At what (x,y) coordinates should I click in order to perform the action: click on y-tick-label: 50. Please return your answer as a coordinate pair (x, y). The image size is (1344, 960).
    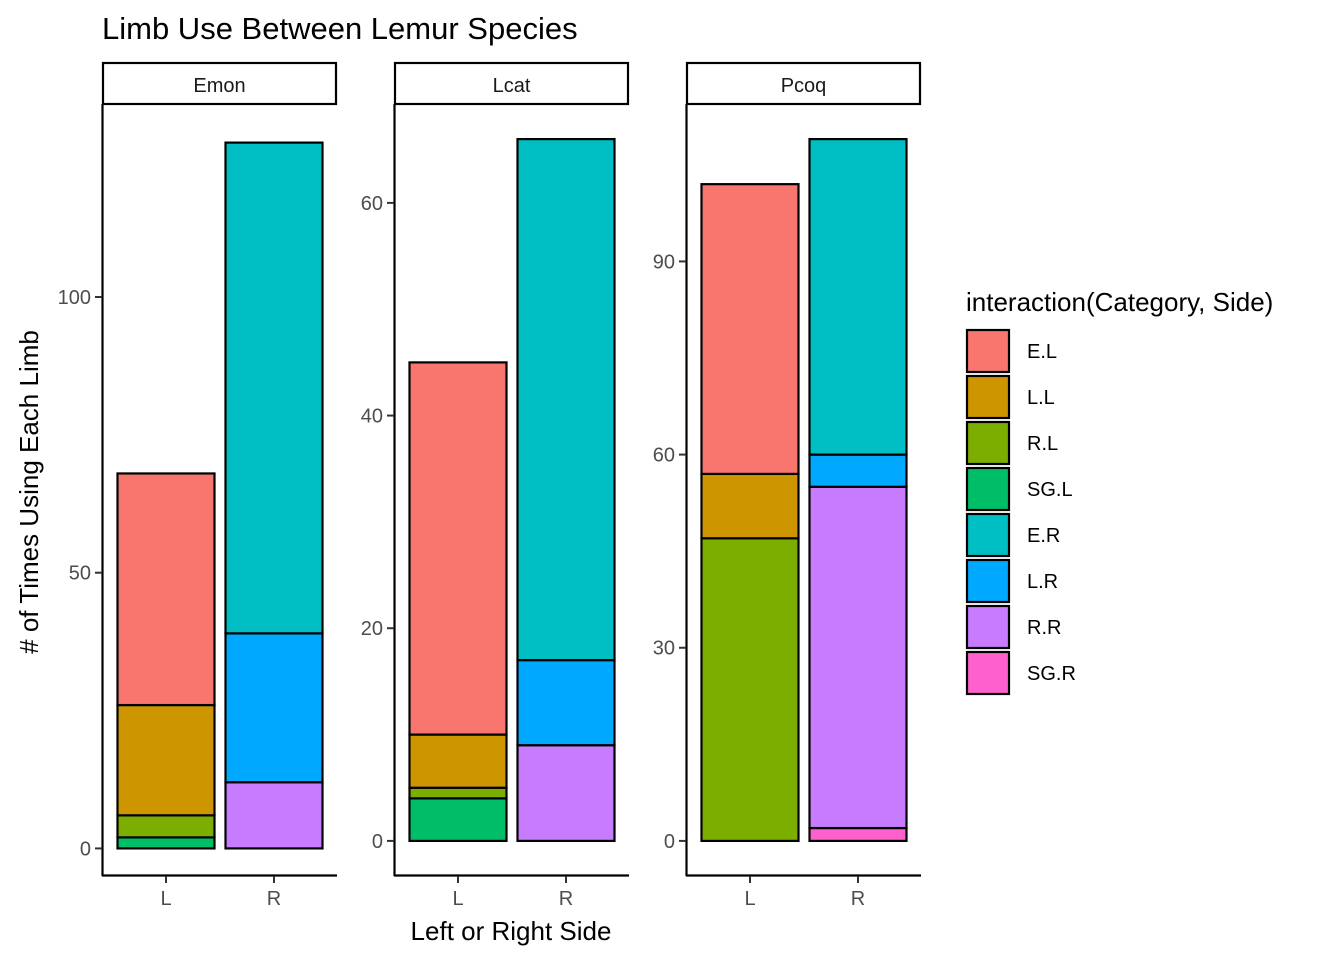
    Looking at the image, I should click on (80, 574).